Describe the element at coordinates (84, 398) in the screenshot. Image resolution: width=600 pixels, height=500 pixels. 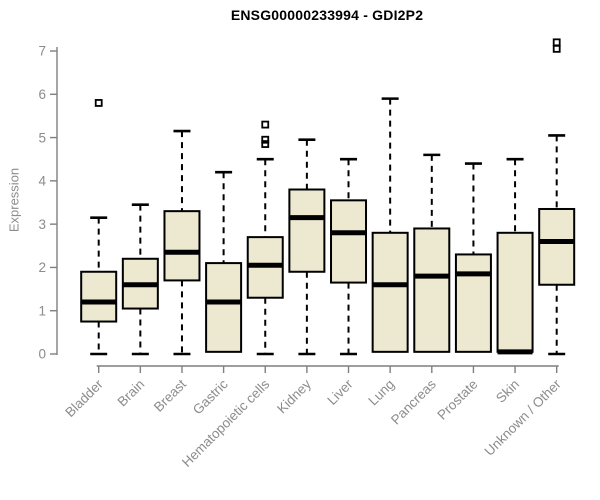
I see `x-category-label: Bladder` at that location.